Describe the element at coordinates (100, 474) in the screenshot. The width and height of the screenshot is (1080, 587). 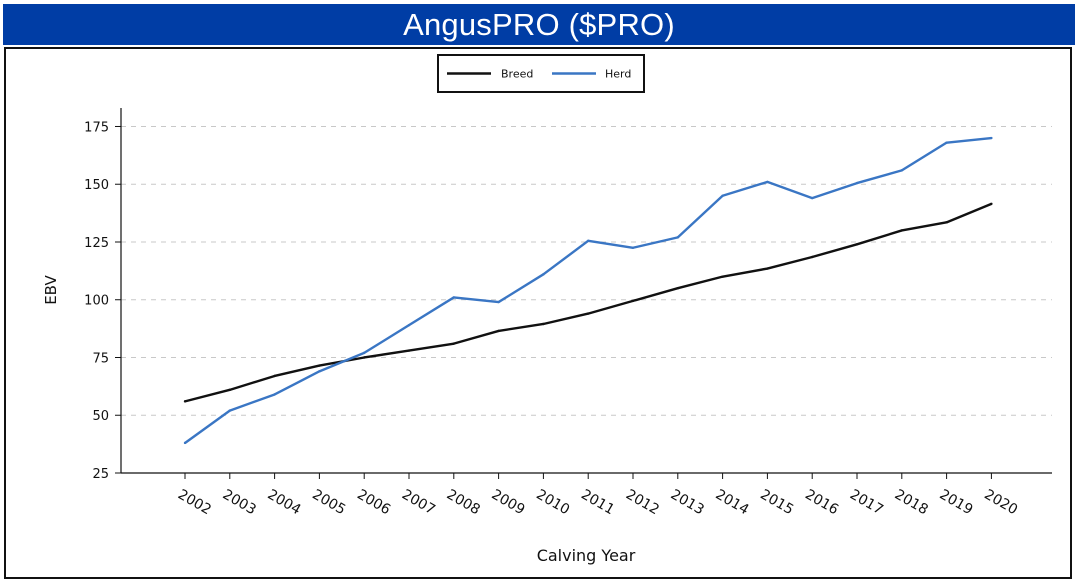
I see `y-tick-label: 25` at that location.